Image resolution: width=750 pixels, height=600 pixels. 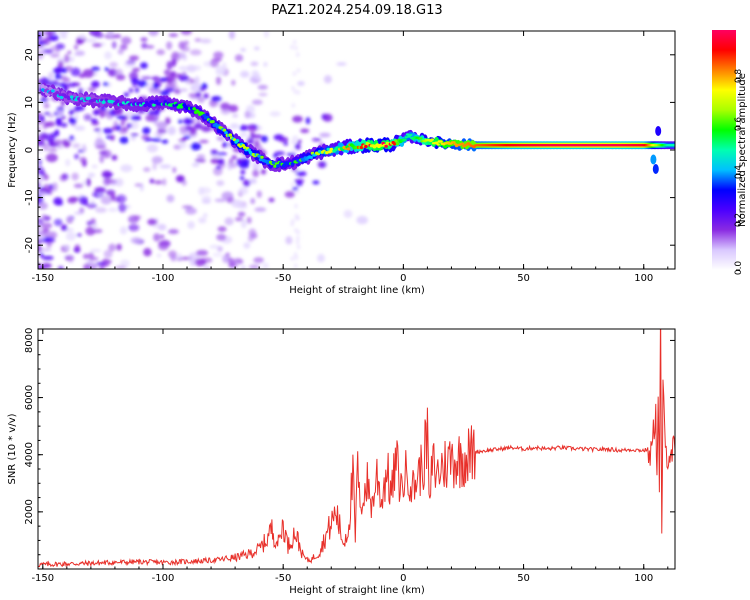 I want to click on x-tick-label: -150, so click(x=42, y=278).